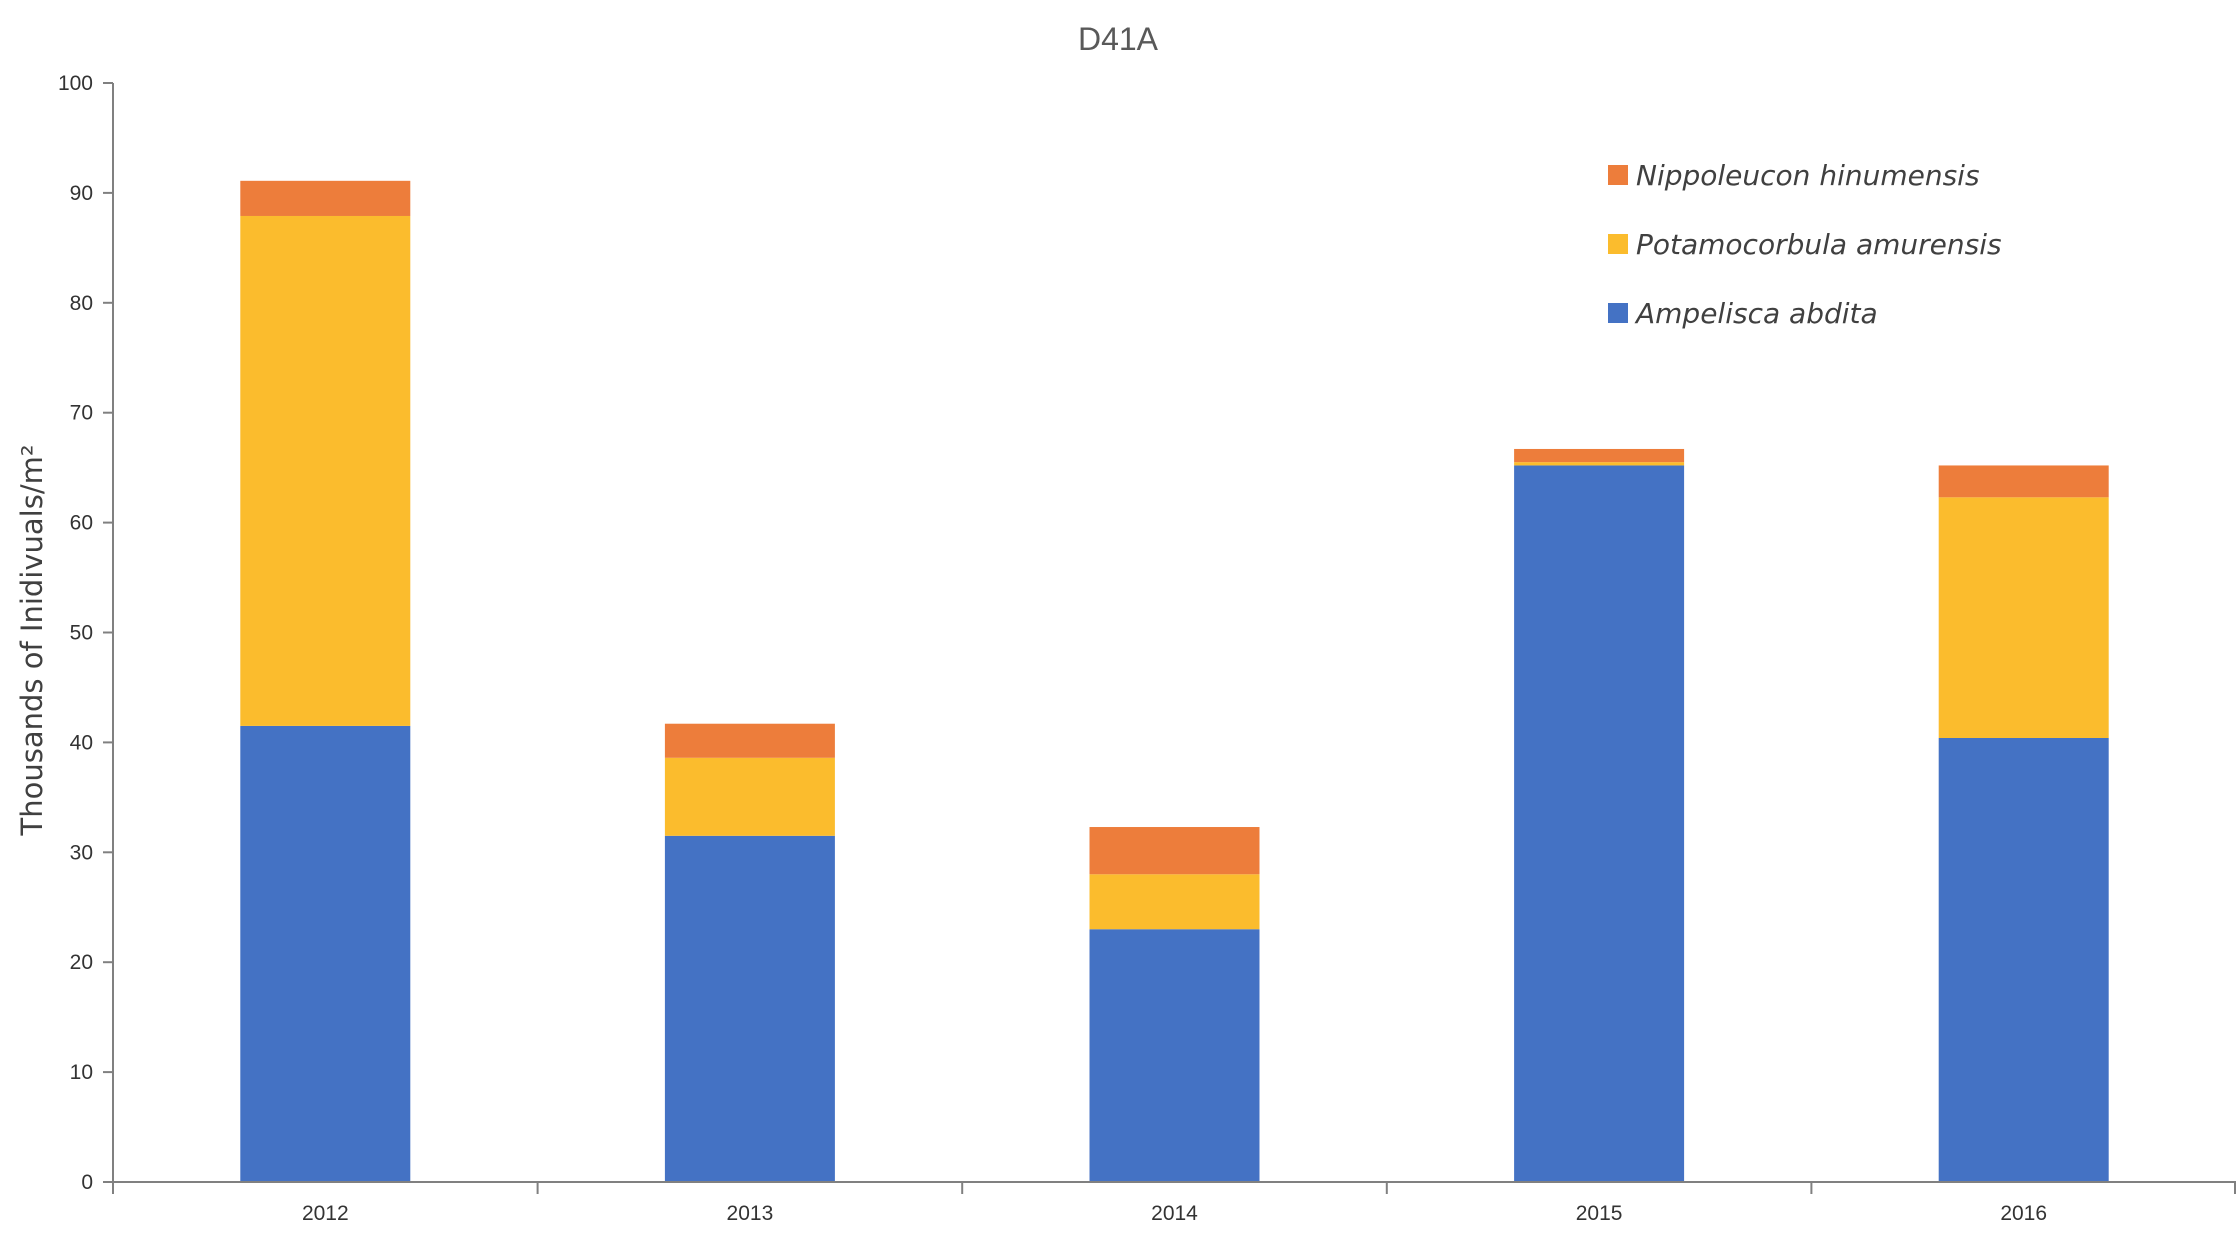 This screenshot has width=2236, height=1238. What do you see at coordinates (1174, 1213) in the screenshot?
I see `x-tick-label: 2014` at bounding box center [1174, 1213].